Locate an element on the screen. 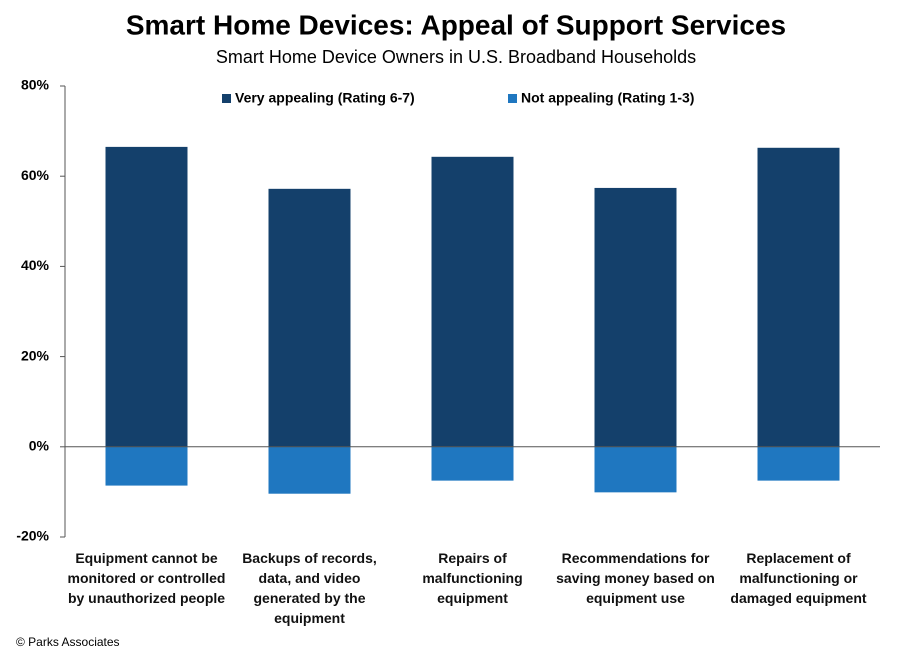 The height and width of the screenshot is (661, 911). source: © Parks Associates is located at coordinates (68, 642).